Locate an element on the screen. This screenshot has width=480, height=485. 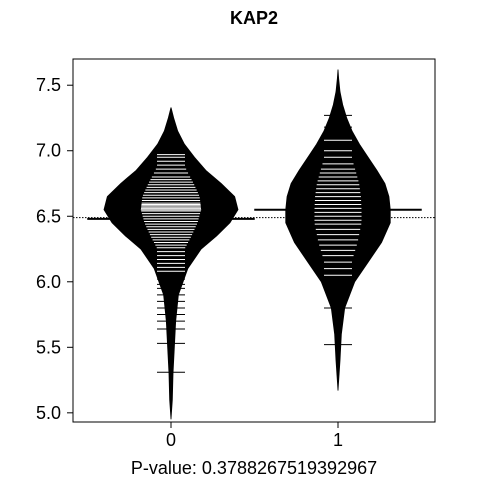
y-tick-label: 7.0 is located at coordinates (48, 151).